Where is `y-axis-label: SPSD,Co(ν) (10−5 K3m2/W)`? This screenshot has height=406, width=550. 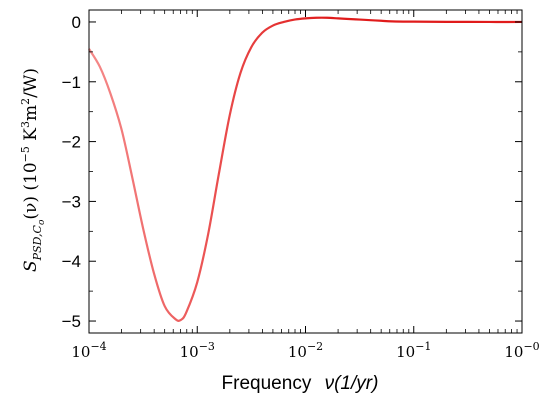
y-axis-label: SPSD,Co(ν) (10−5 K3m2/W) is located at coordinates (33, 170).